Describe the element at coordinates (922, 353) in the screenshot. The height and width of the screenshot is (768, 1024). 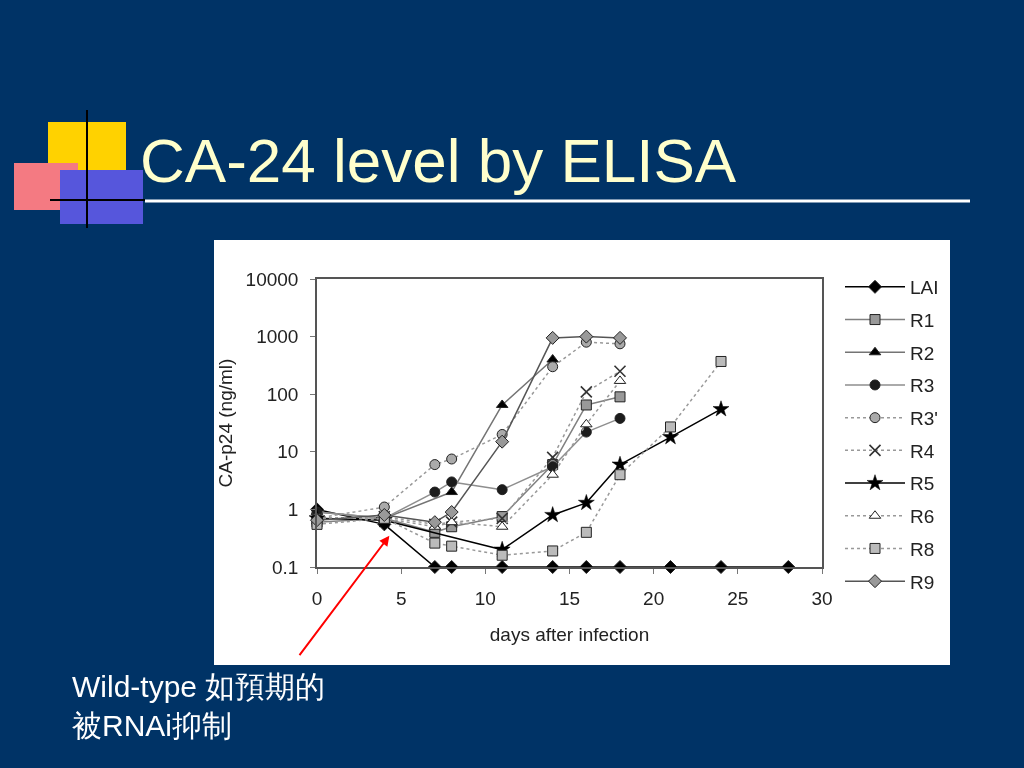
I see `legend-label: R2` at that location.